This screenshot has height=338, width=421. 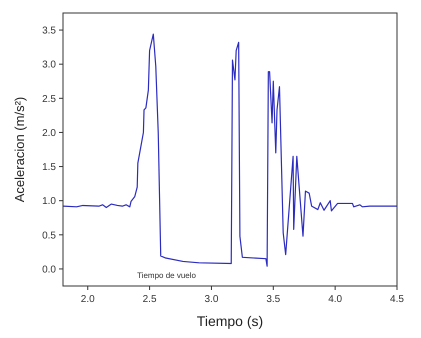 I want to click on x-tick-label: 4.5, so click(x=397, y=299).